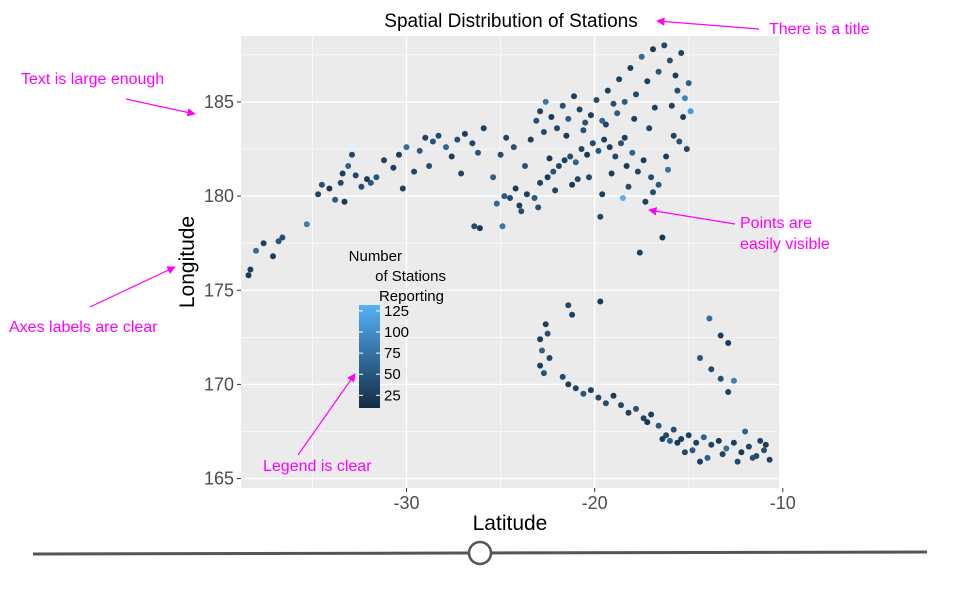 The width and height of the screenshot is (960, 600). I want to click on annotation-title-note: There is a title, so click(819, 29).